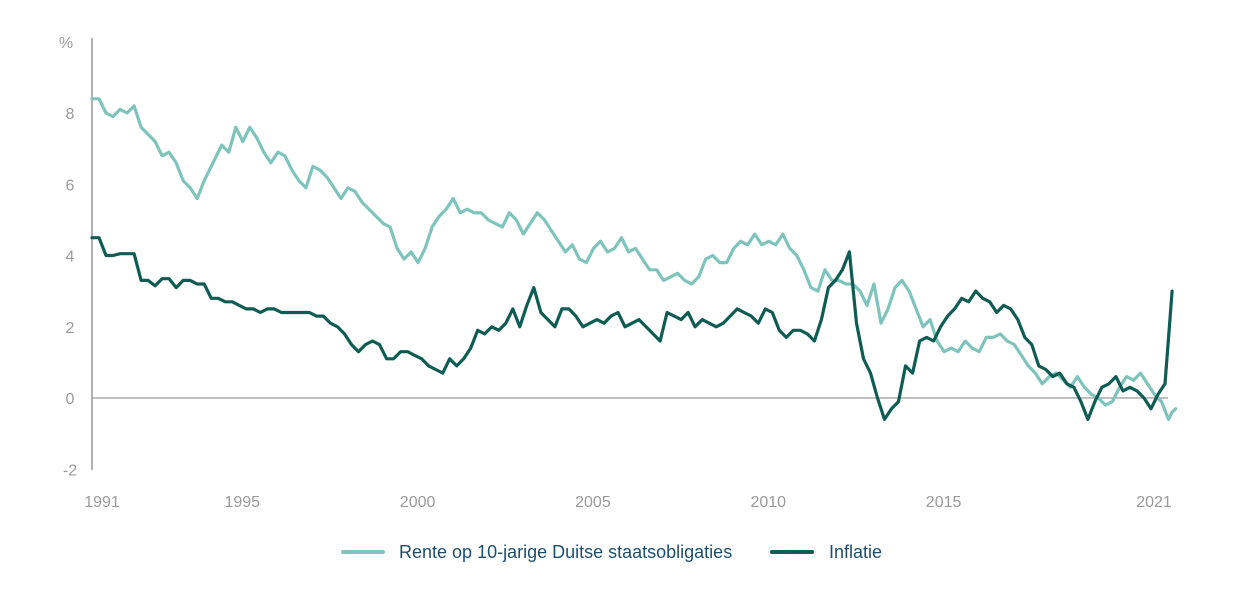  I want to click on y-tick-label: 2, so click(70, 328).